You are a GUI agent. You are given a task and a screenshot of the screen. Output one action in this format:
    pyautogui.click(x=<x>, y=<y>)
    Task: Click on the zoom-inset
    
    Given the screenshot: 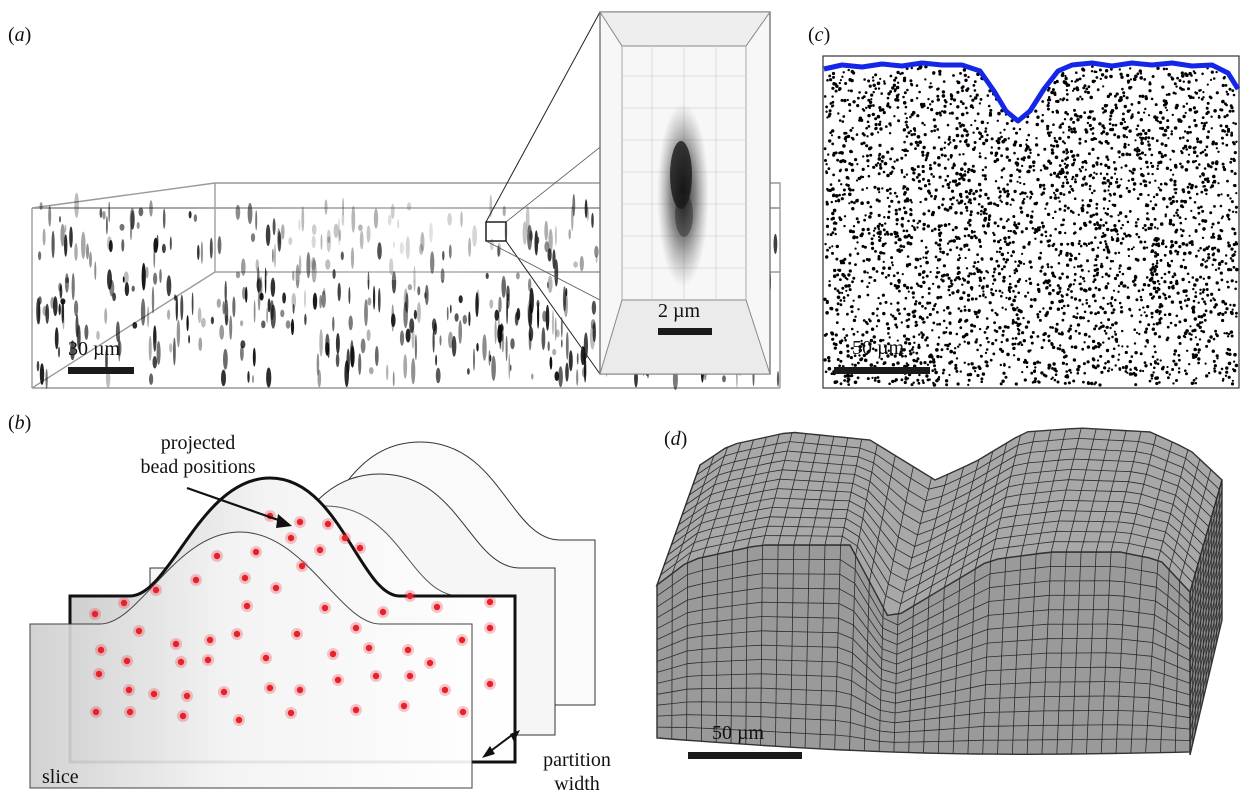 What is the action you would take?
    pyautogui.click(x=685, y=193)
    